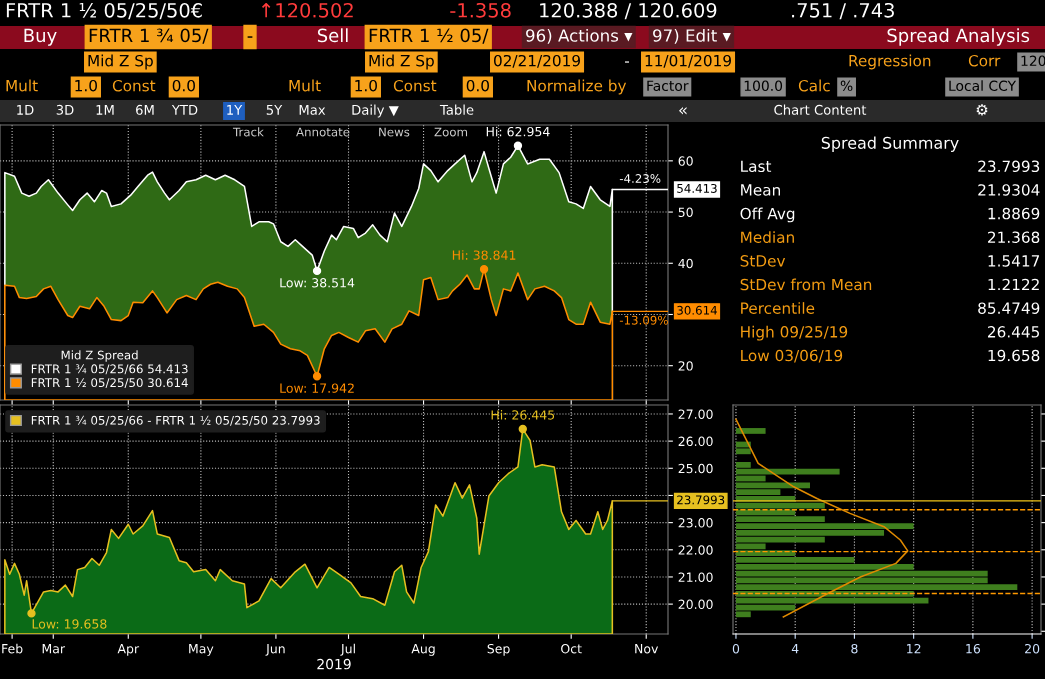 Image resolution: width=1045 pixels, height=679 pixels. Describe the element at coordinates (305, 85) in the screenshot. I see `text: Mult` at that location.